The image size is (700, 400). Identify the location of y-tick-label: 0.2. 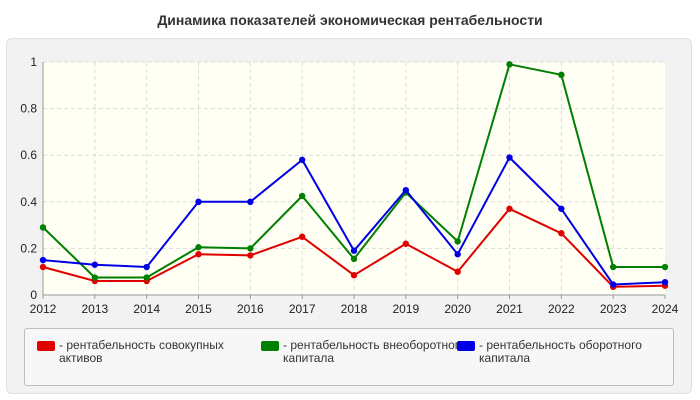
(28, 248).